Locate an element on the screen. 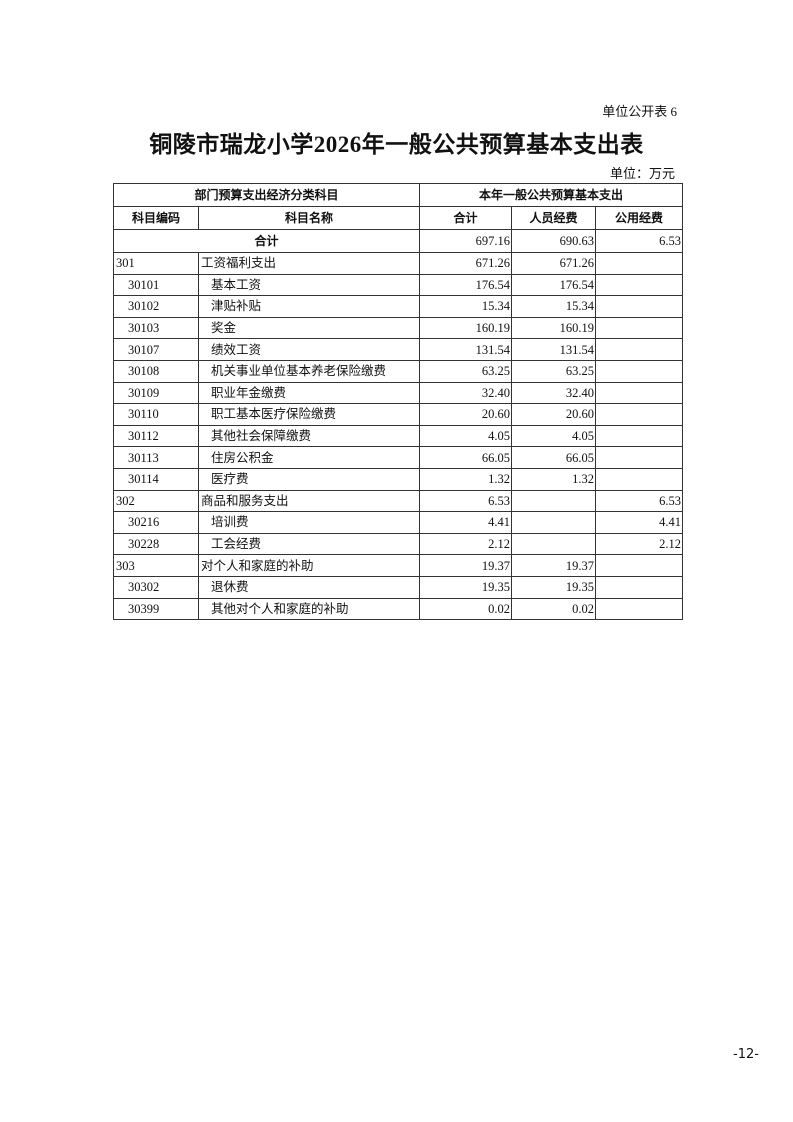 The image size is (793, 1122). table-row: 30108 机关事业单位基本养老保险缴费 63.25 63.25 is located at coordinates (398, 371).